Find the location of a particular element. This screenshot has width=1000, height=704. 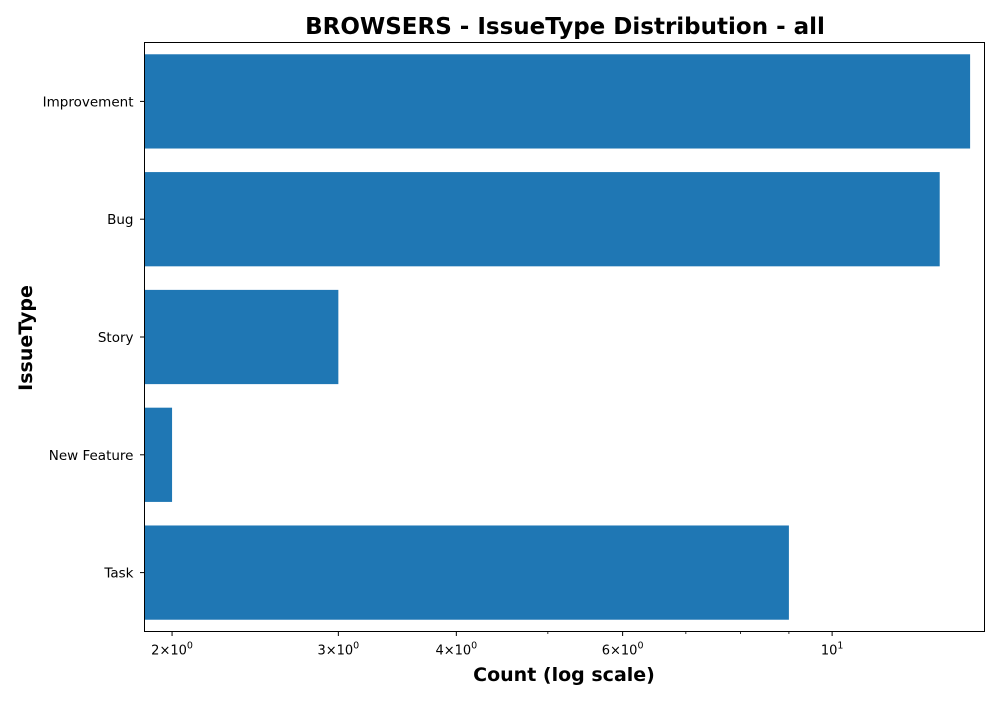

x-tick-label: 4×100 is located at coordinates (456, 650).